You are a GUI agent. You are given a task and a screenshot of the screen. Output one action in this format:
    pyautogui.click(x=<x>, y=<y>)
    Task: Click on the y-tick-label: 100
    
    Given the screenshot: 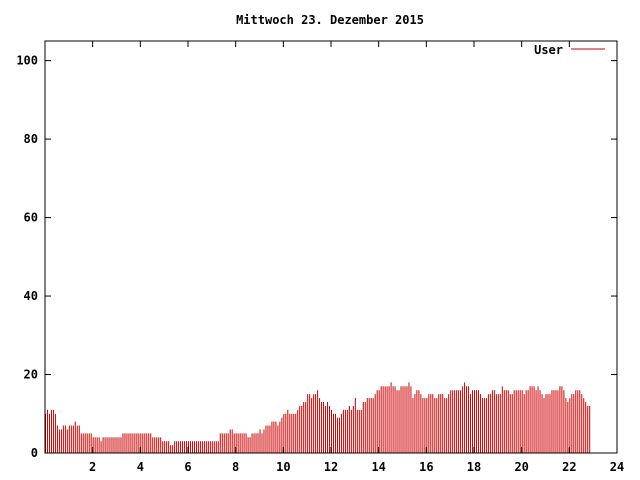 What is the action you would take?
    pyautogui.click(x=27, y=61)
    